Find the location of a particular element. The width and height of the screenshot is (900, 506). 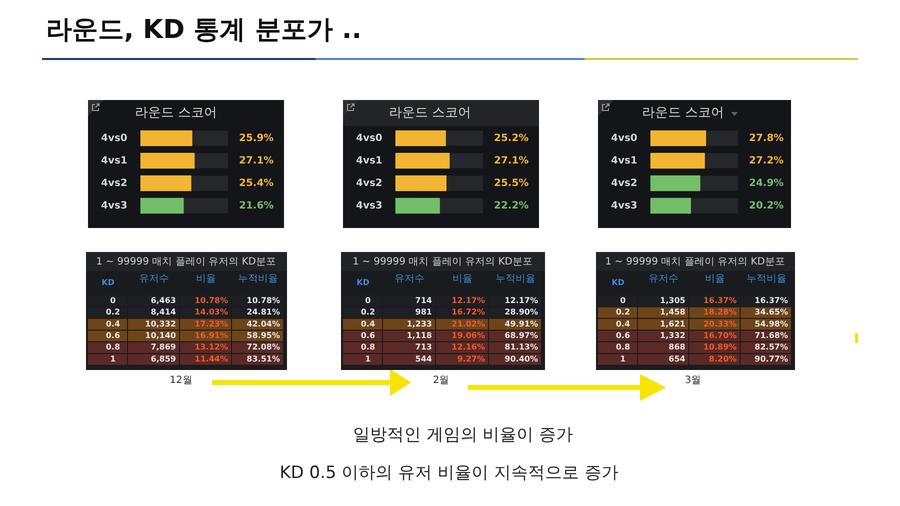

data-label: 20.33% is located at coordinates (720, 323).